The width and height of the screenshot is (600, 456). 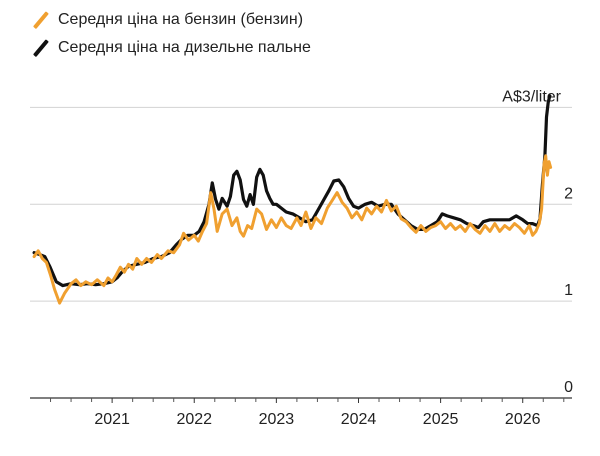 What do you see at coordinates (568, 387) in the screenshot?
I see `y-tick-label-0: 0` at bounding box center [568, 387].